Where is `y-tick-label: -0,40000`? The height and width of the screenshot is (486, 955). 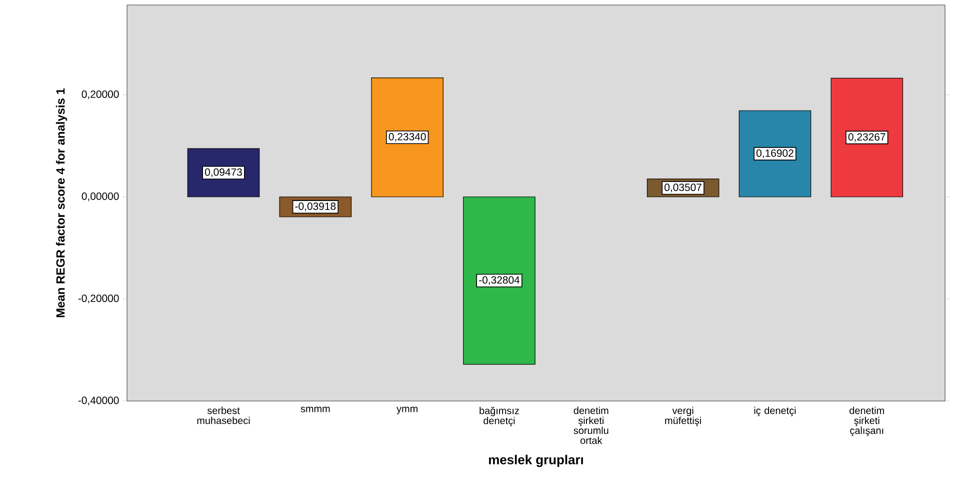
y-tick-label: -0,40000 is located at coordinates (98, 401).